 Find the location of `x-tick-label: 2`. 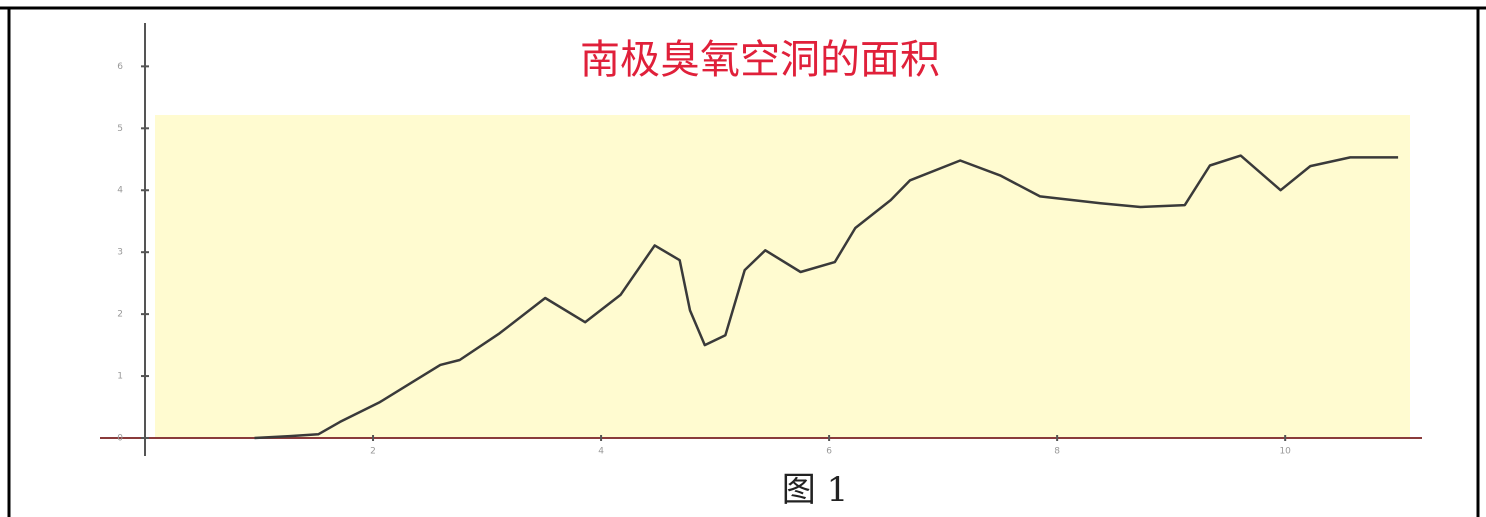

x-tick-label: 2 is located at coordinates (373, 452).